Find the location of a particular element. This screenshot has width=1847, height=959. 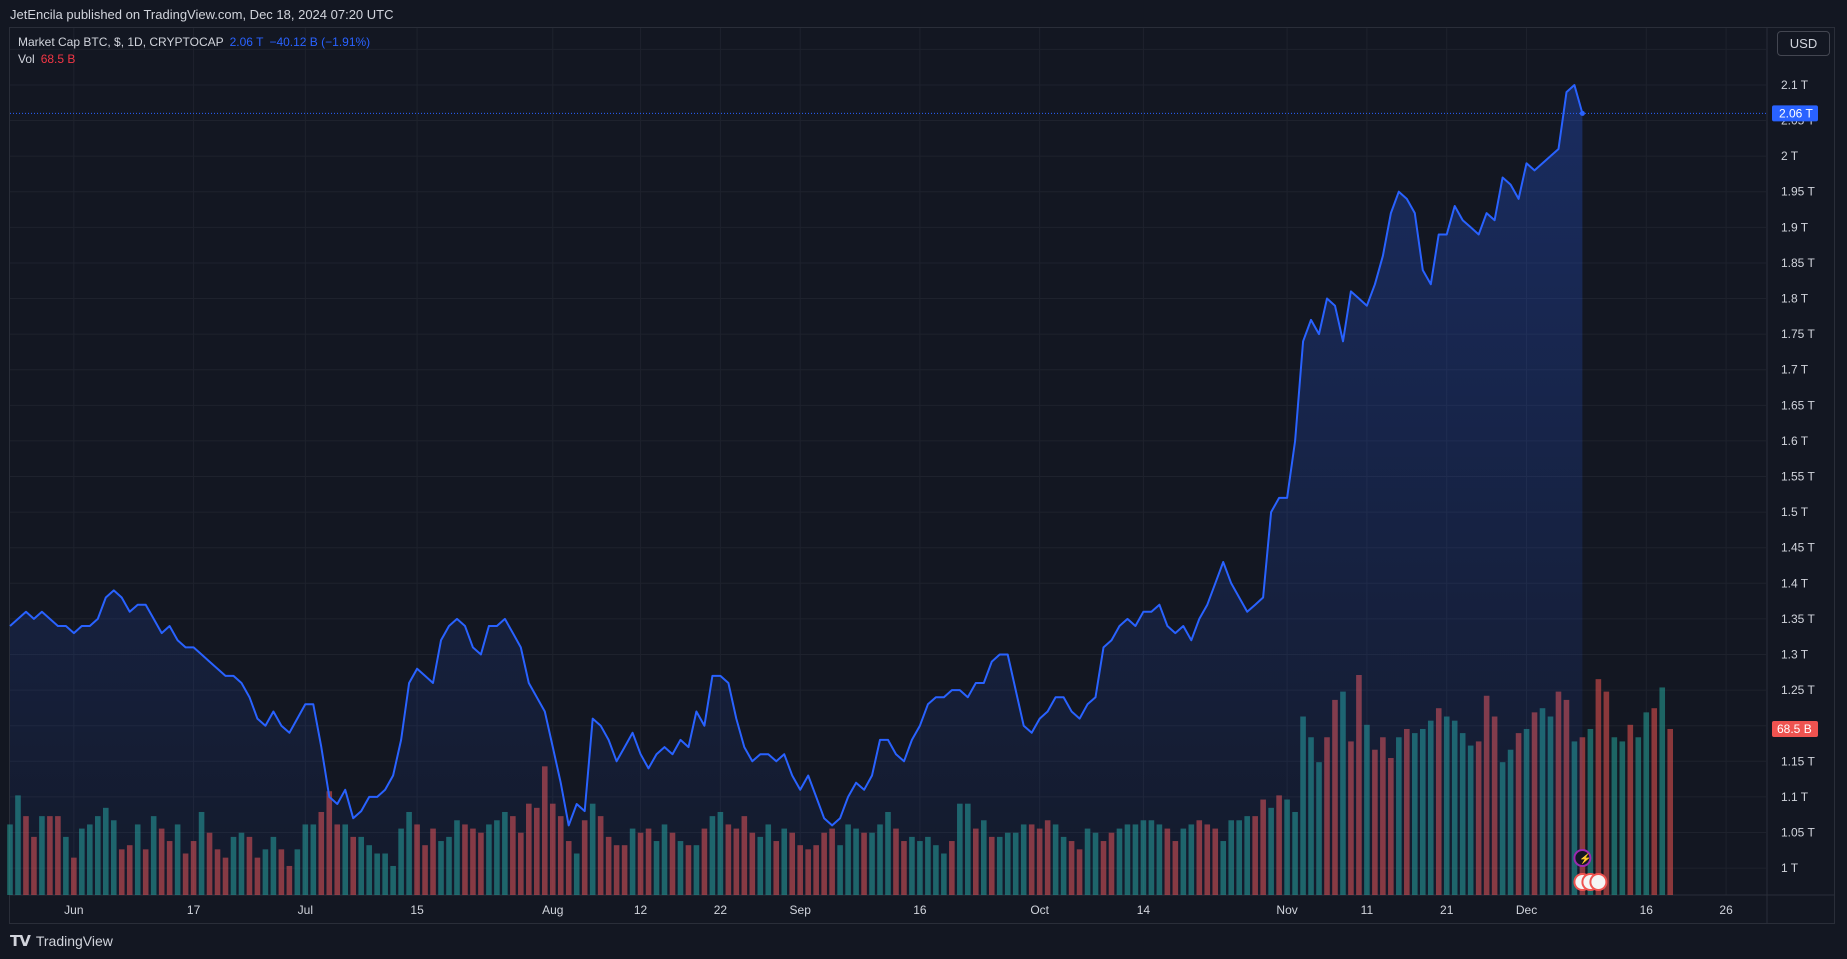

tradingview-logo-text: TradingView is located at coordinates (74, 941).